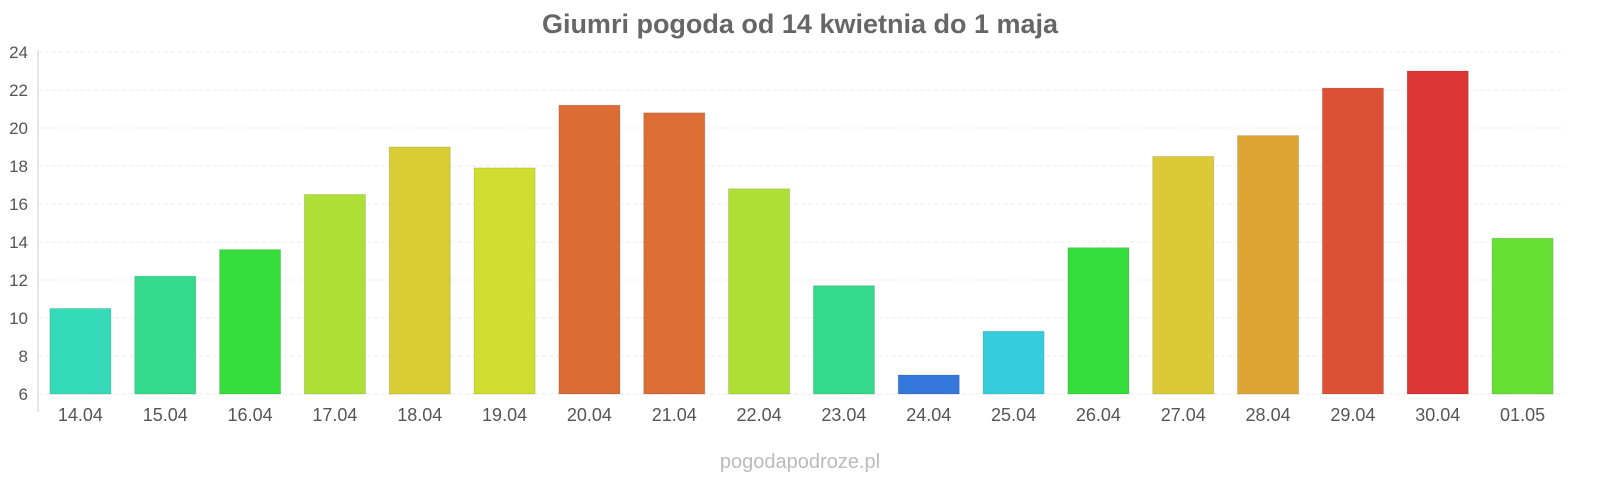 The image size is (1600, 480). Describe the element at coordinates (1352, 241) in the screenshot. I see `bar-29.04` at that location.